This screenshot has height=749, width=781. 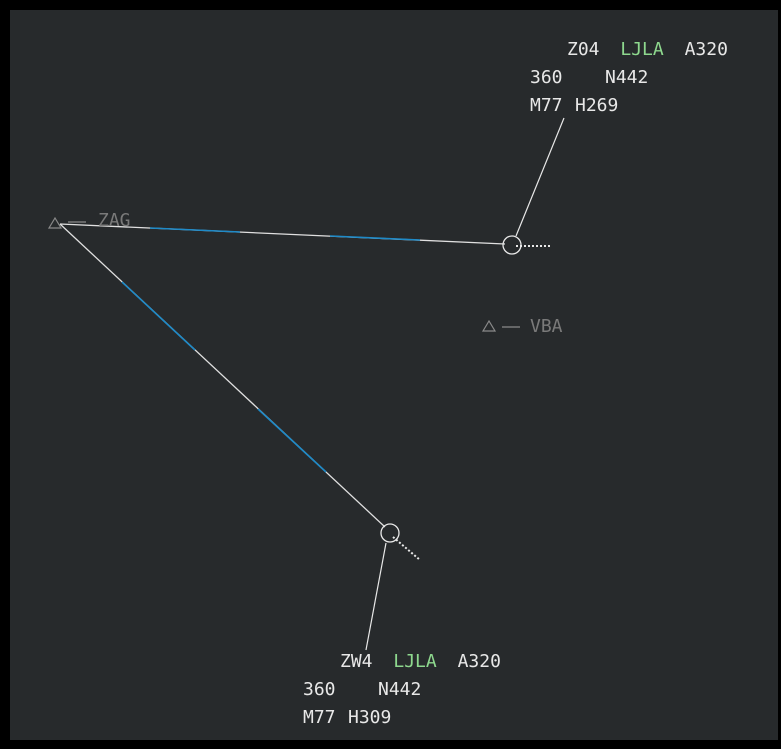 I want to click on route-line, so click(x=282, y=234).